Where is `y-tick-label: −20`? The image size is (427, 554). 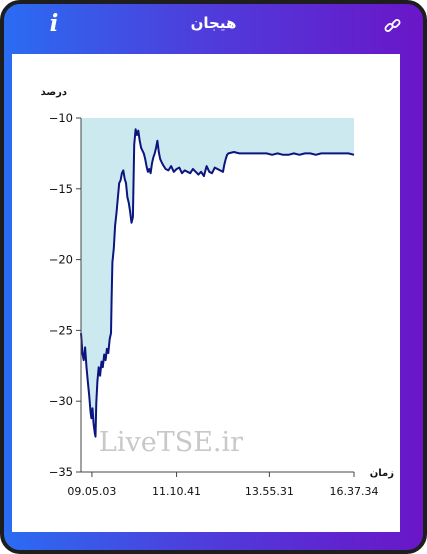
y-tick-label: −20 is located at coordinates (61, 260).